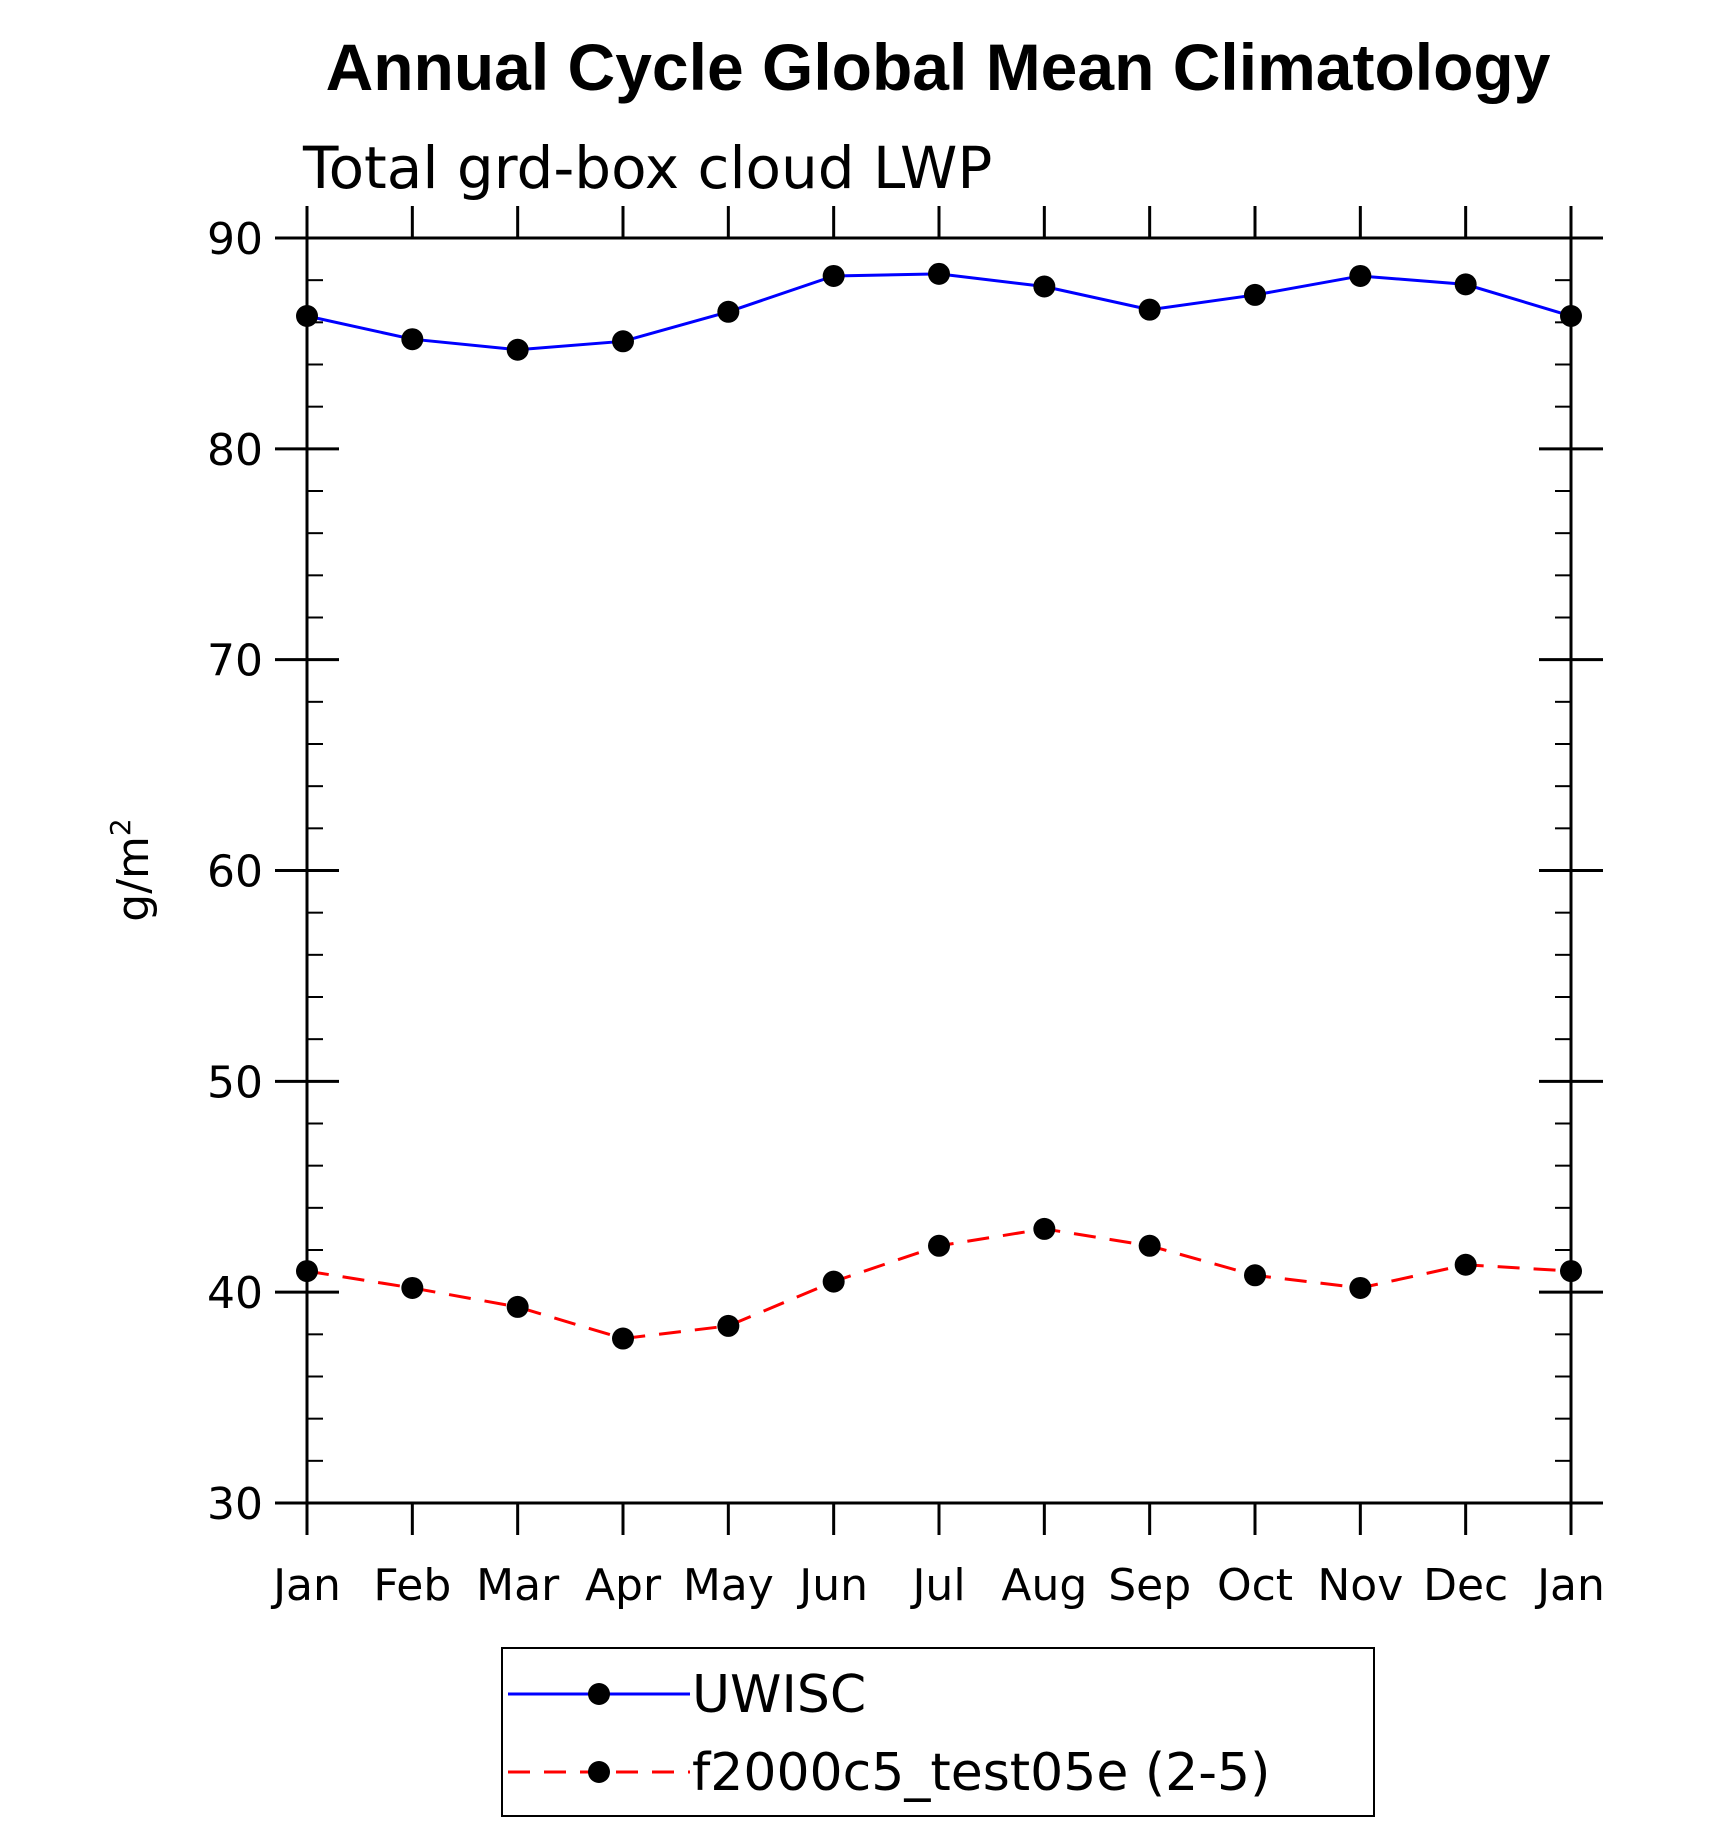  I want to click on x-tick-label: May, so click(728, 1585).